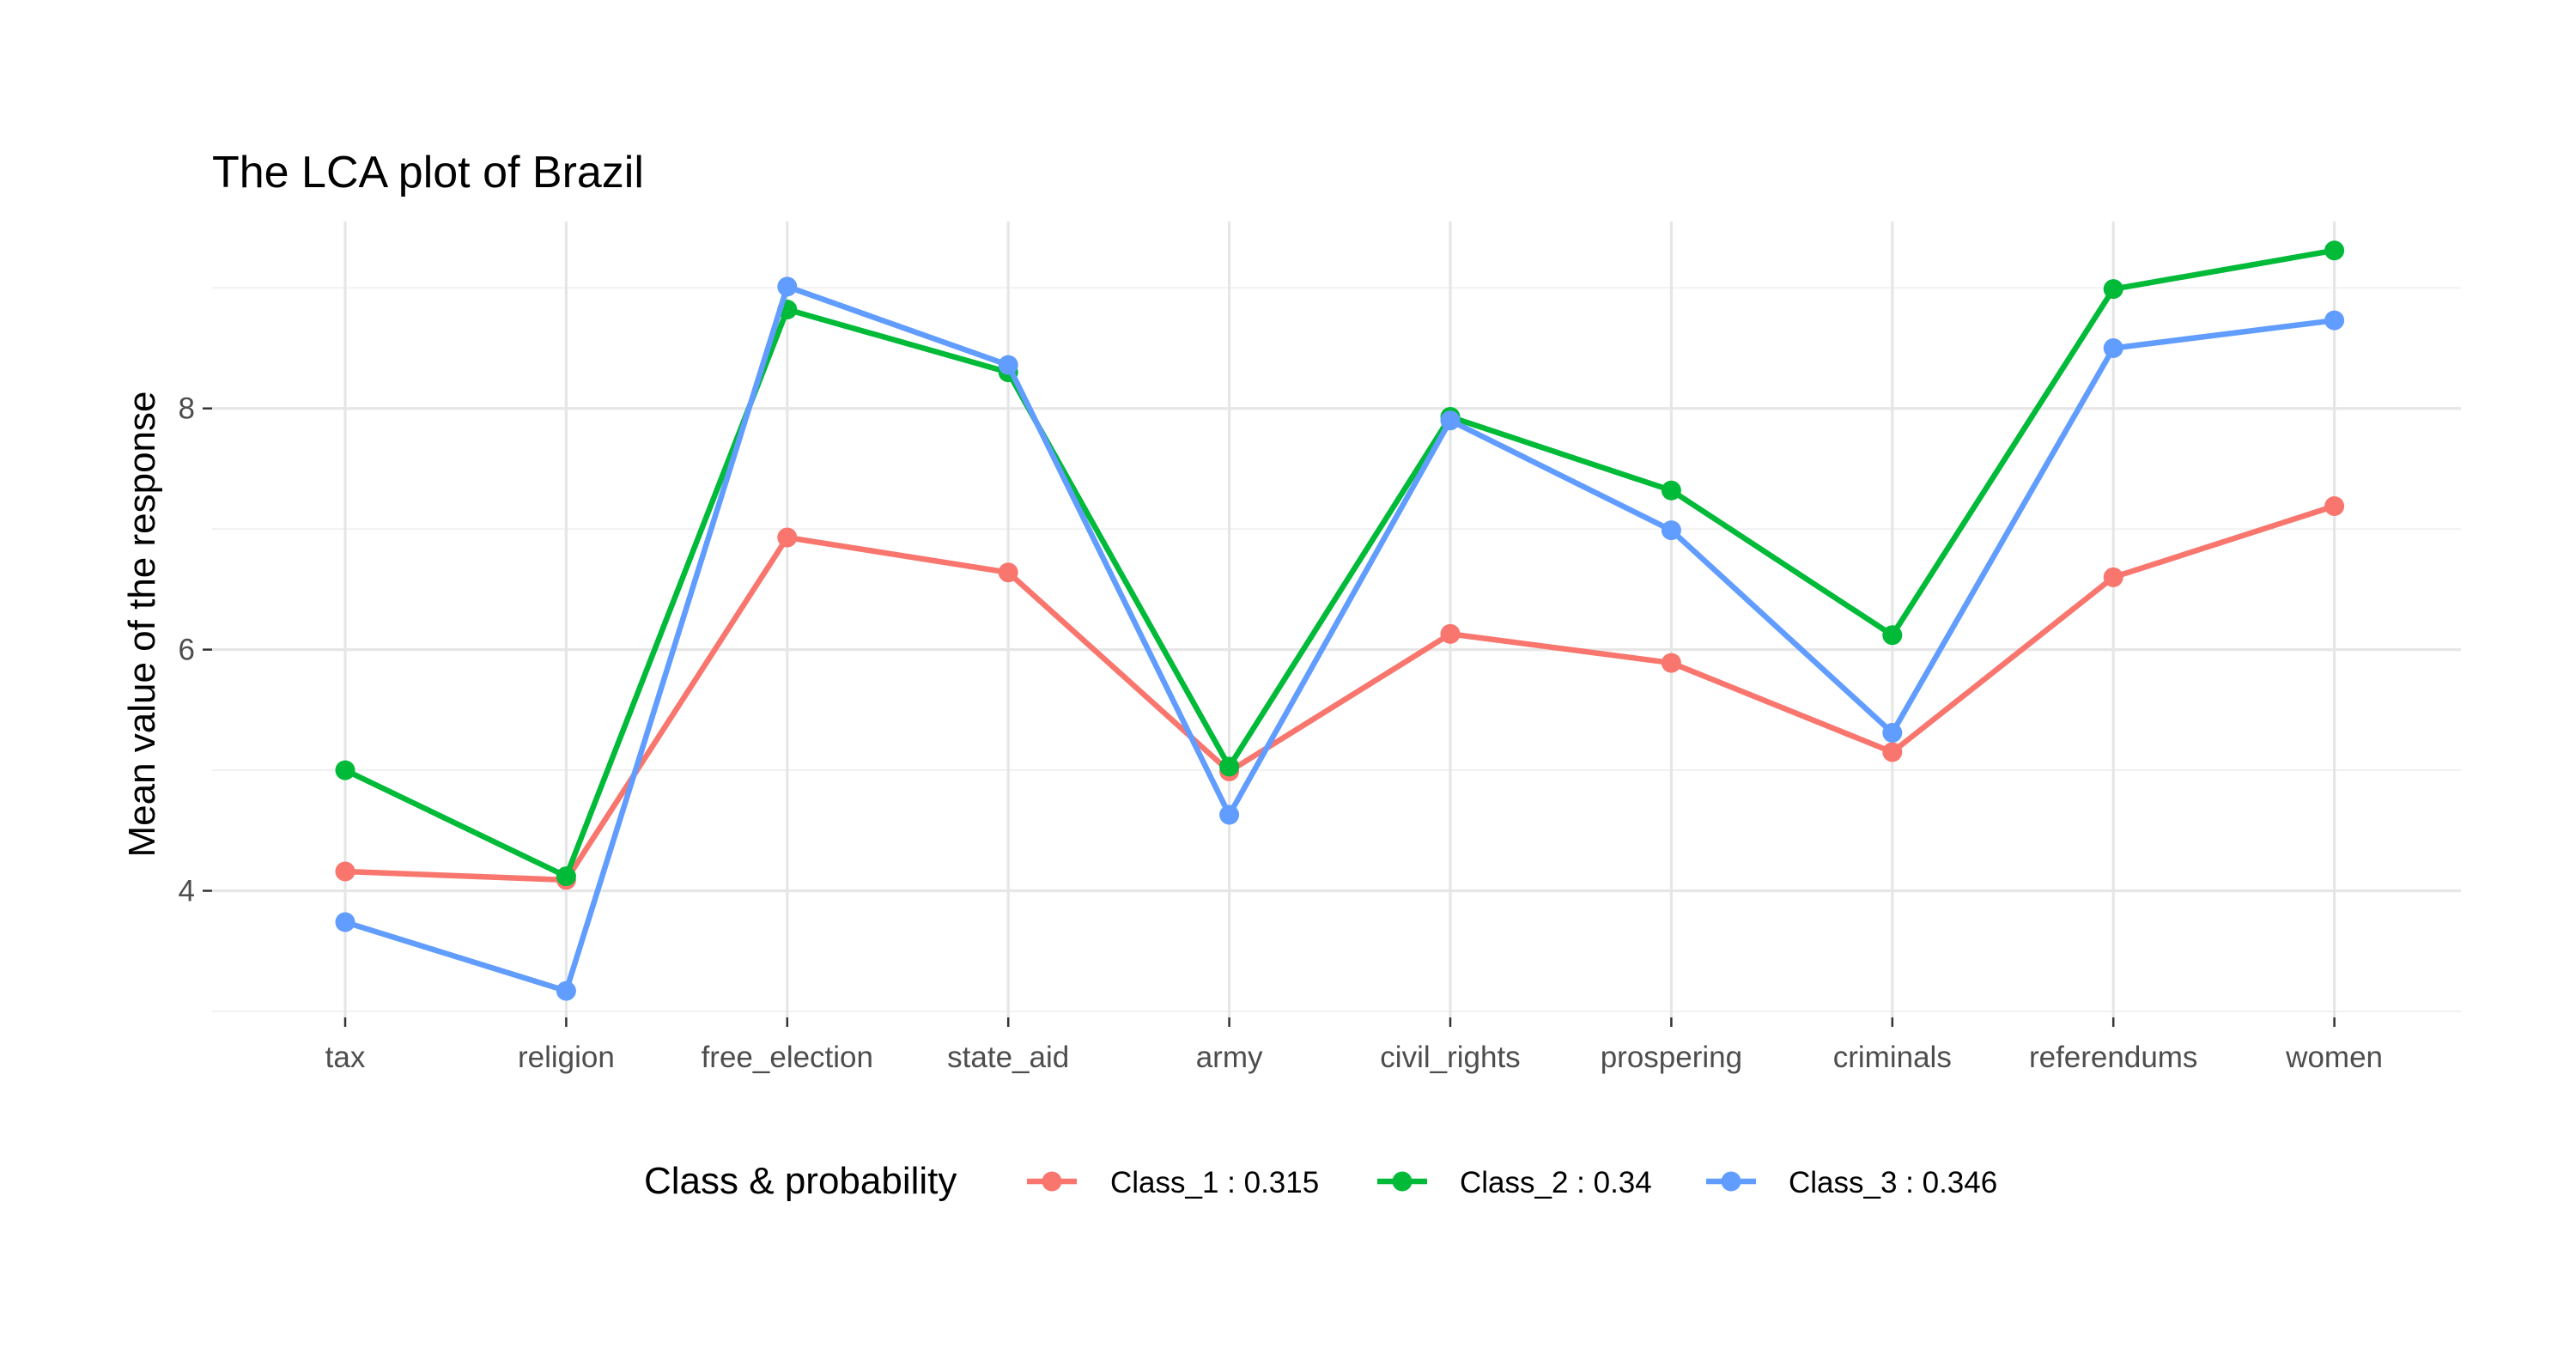 The width and height of the screenshot is (2576, 1366). I want to click on legend-label: Class_3 : 0.346, so click(1893, 1182).